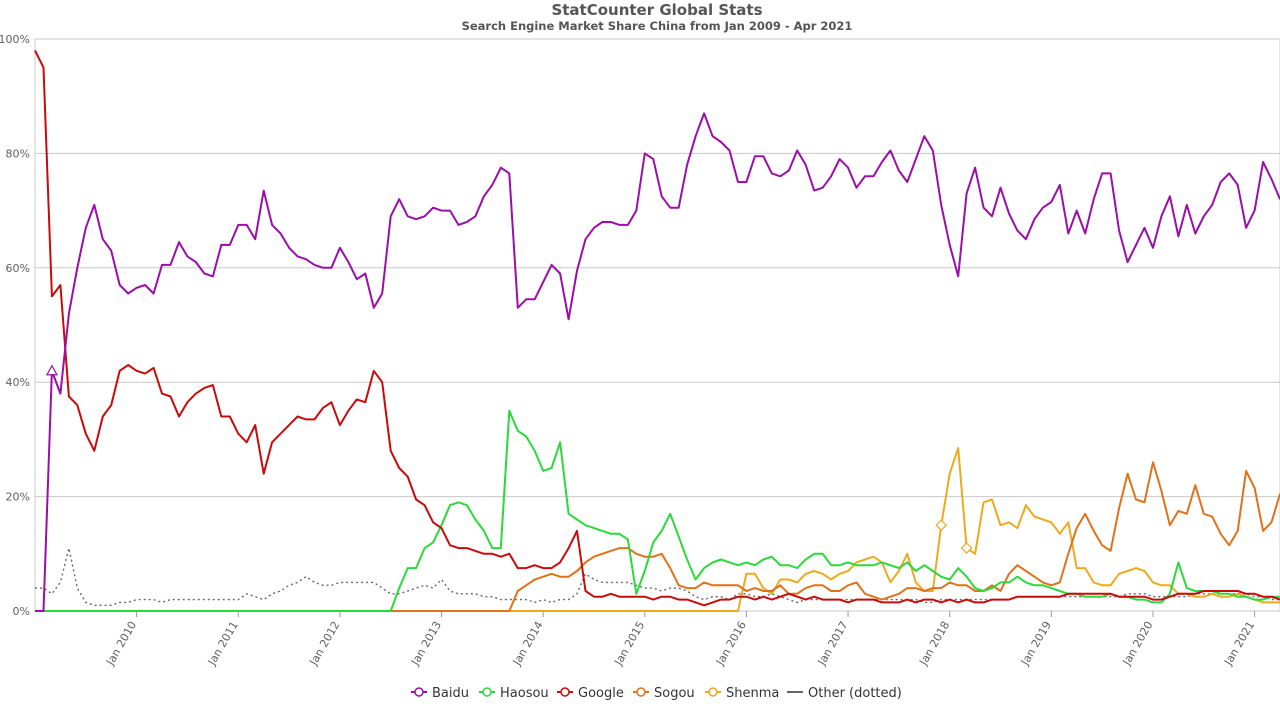  Describe the element at coordinates (121, 643) in the screenshot. I see `x-tick-label: Jan 2010` at that location.